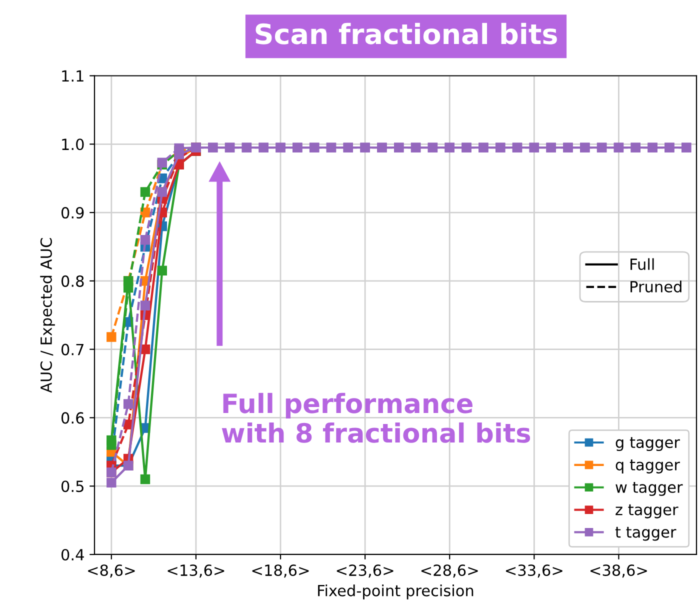 This screenshot has width=700, height=606. I want to click on legend-label: z tagger, so click(647, 511).